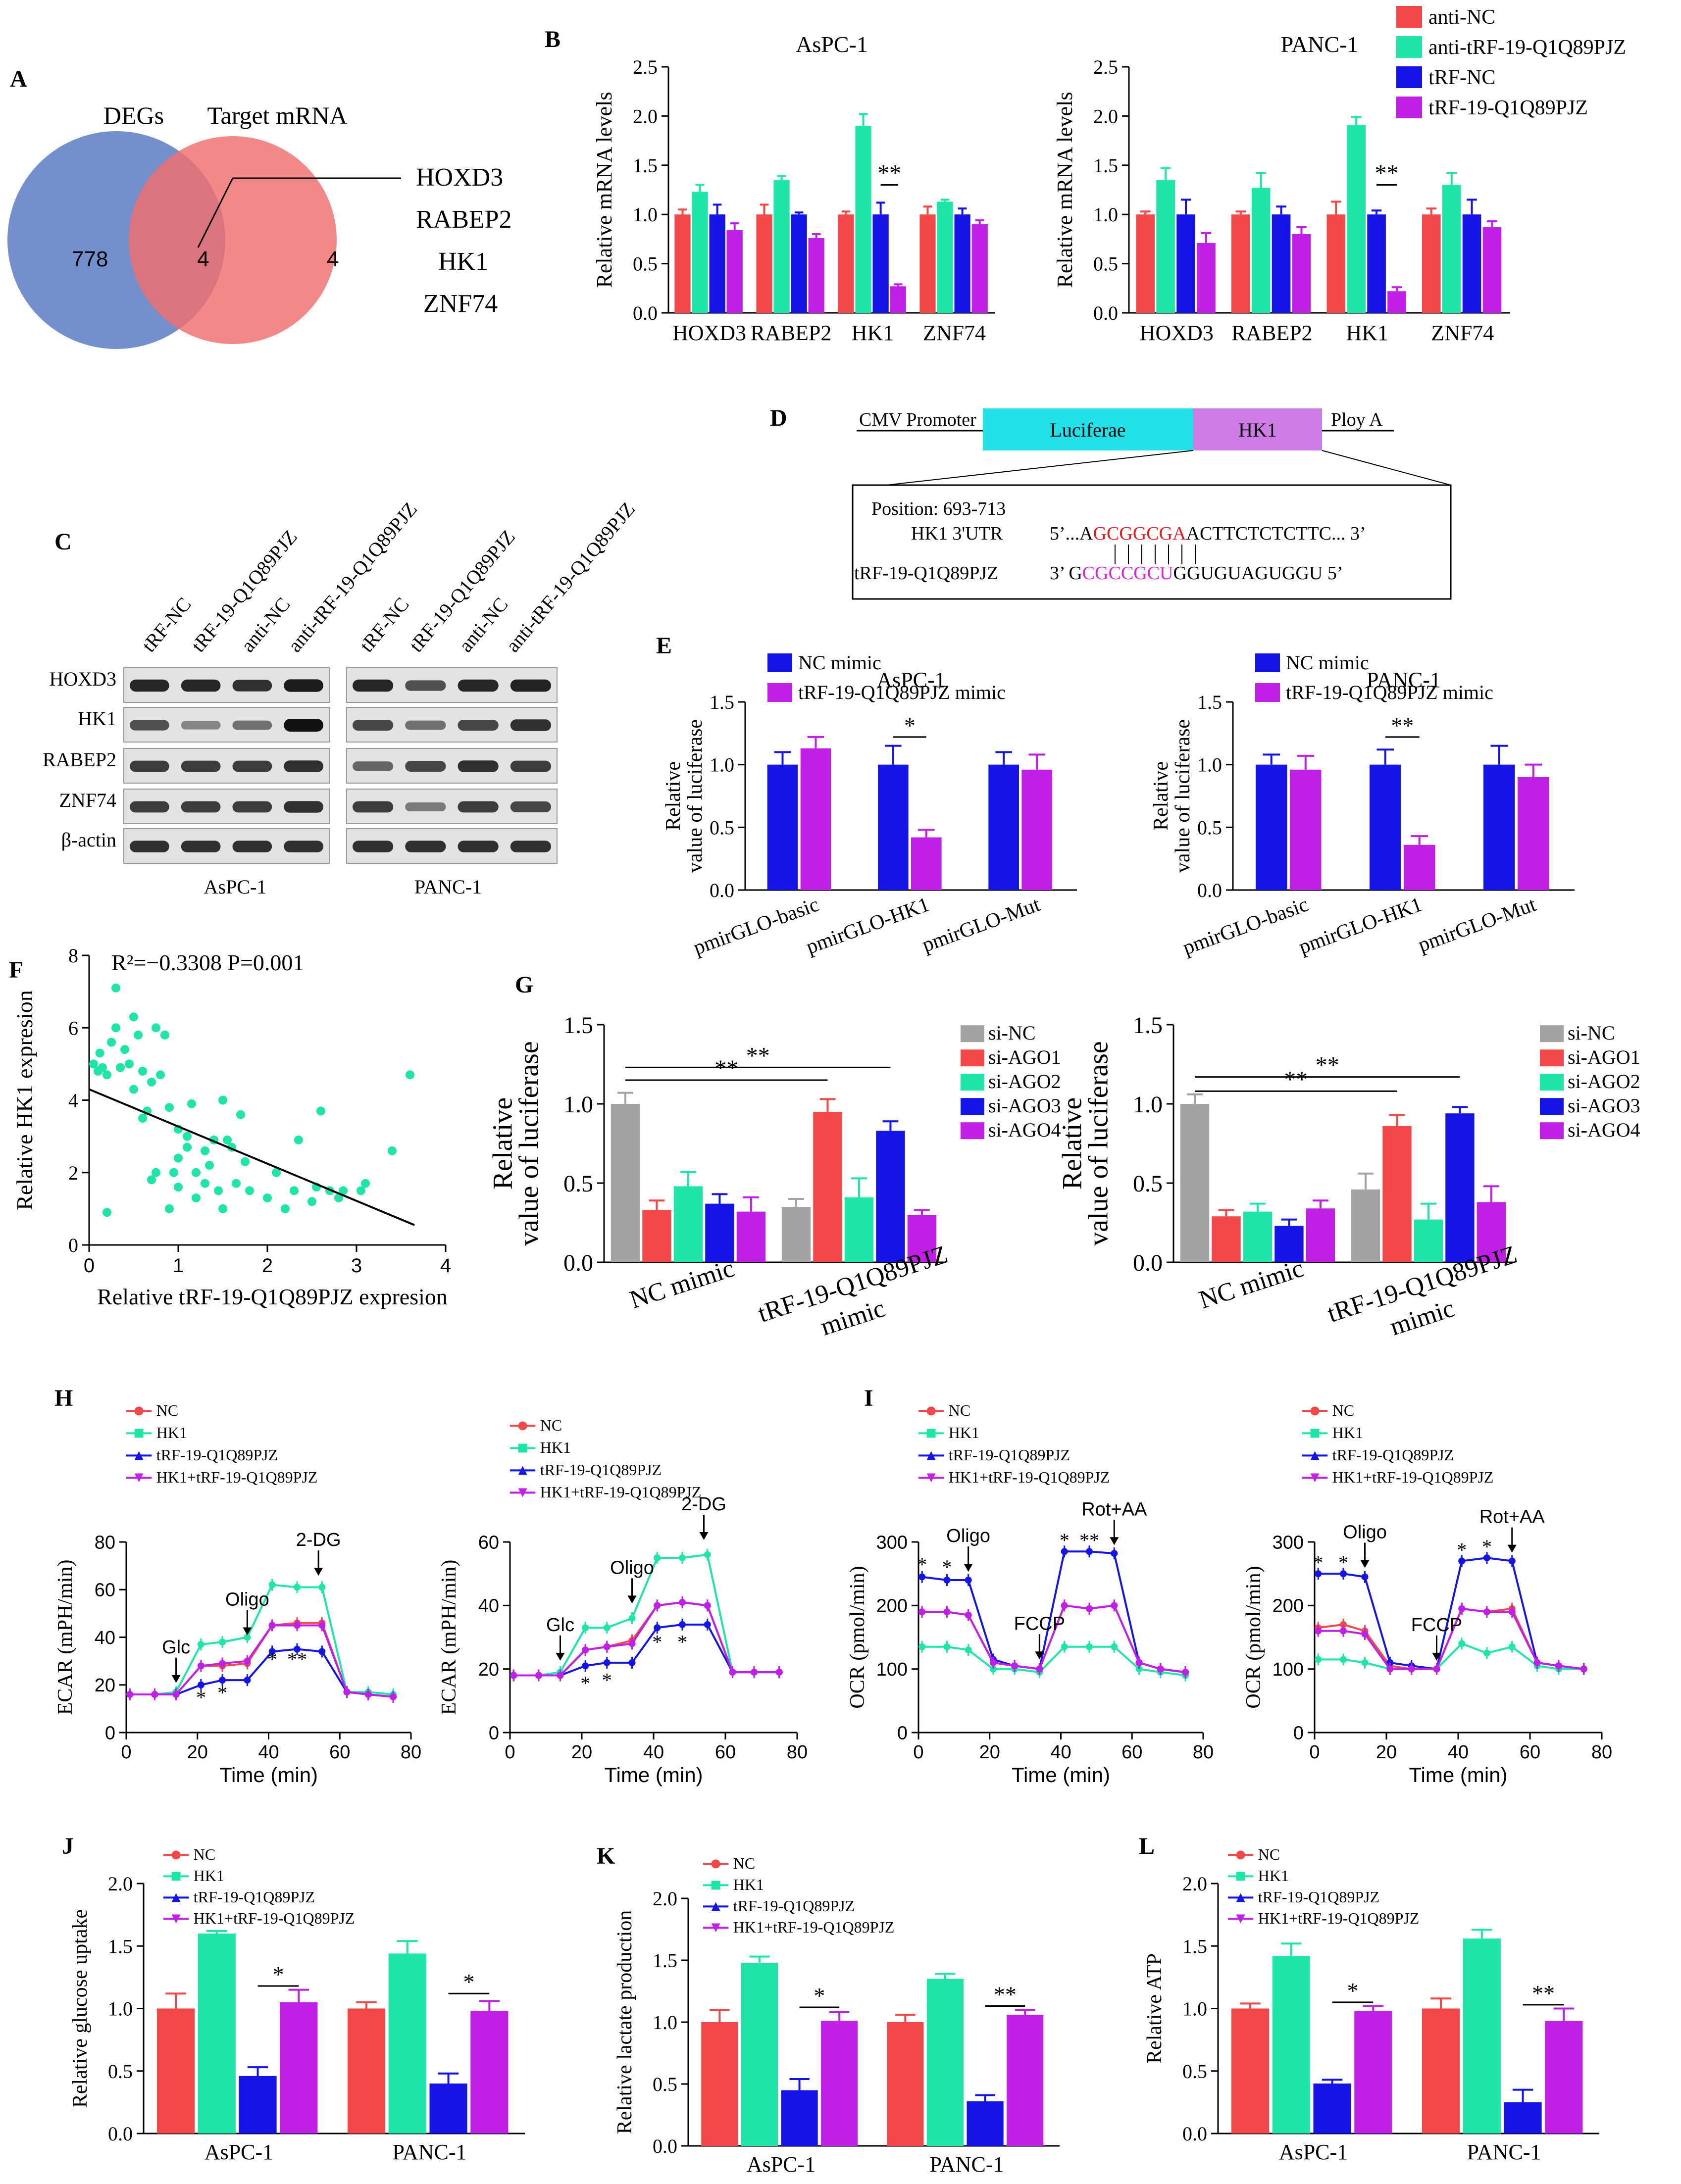 Image resolution: width=1681 pixels, height=2184 pixels. I want to click on legend-label: si-AGO4, so click(1604, 1130).